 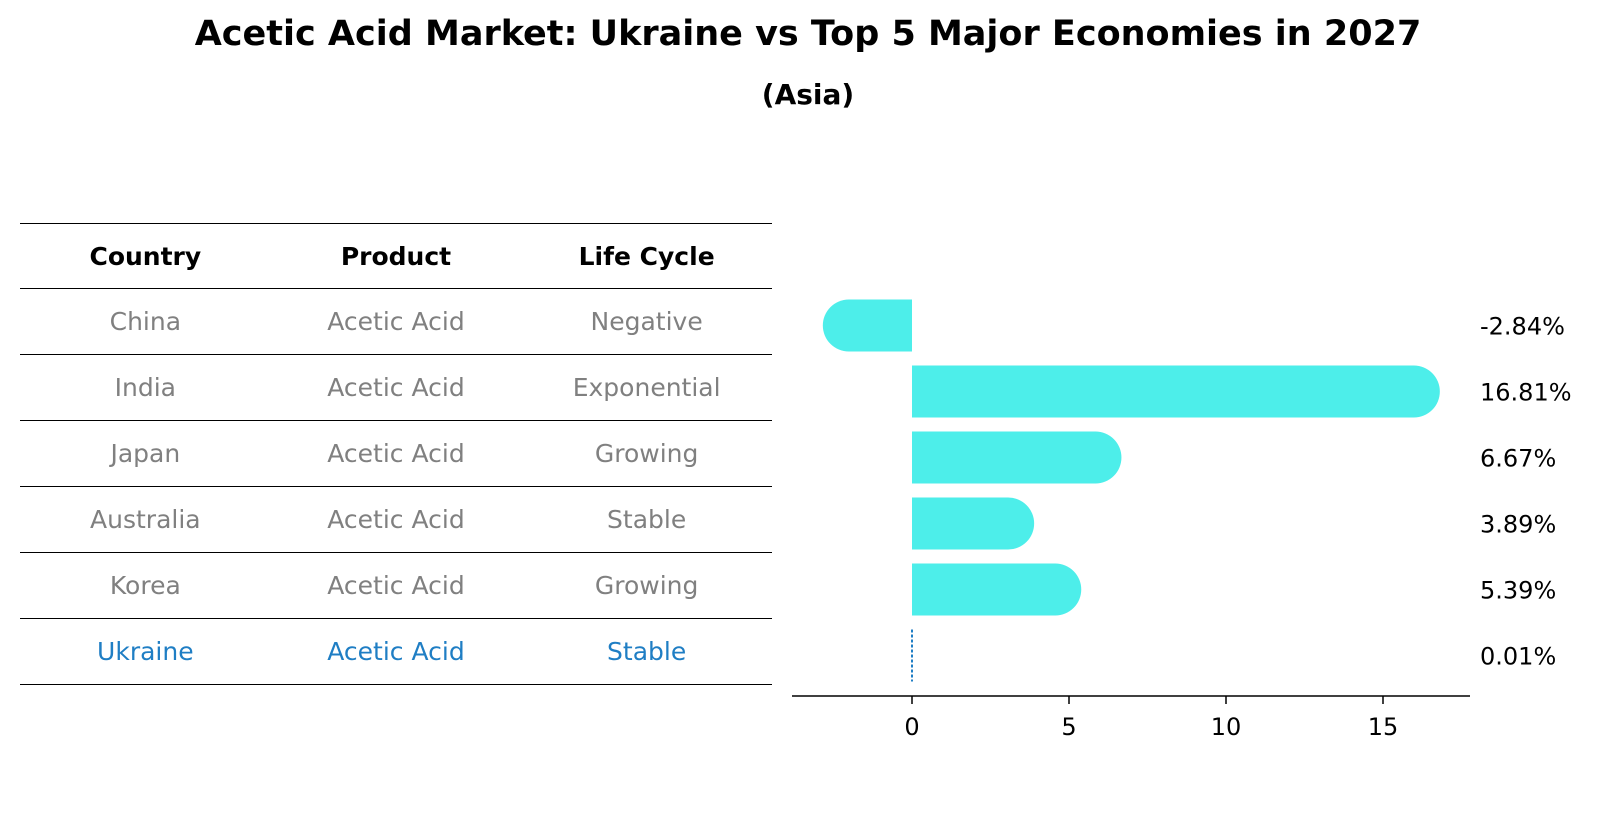 I want to click on value-label: 5.39%, so click(x=1518, y=591).